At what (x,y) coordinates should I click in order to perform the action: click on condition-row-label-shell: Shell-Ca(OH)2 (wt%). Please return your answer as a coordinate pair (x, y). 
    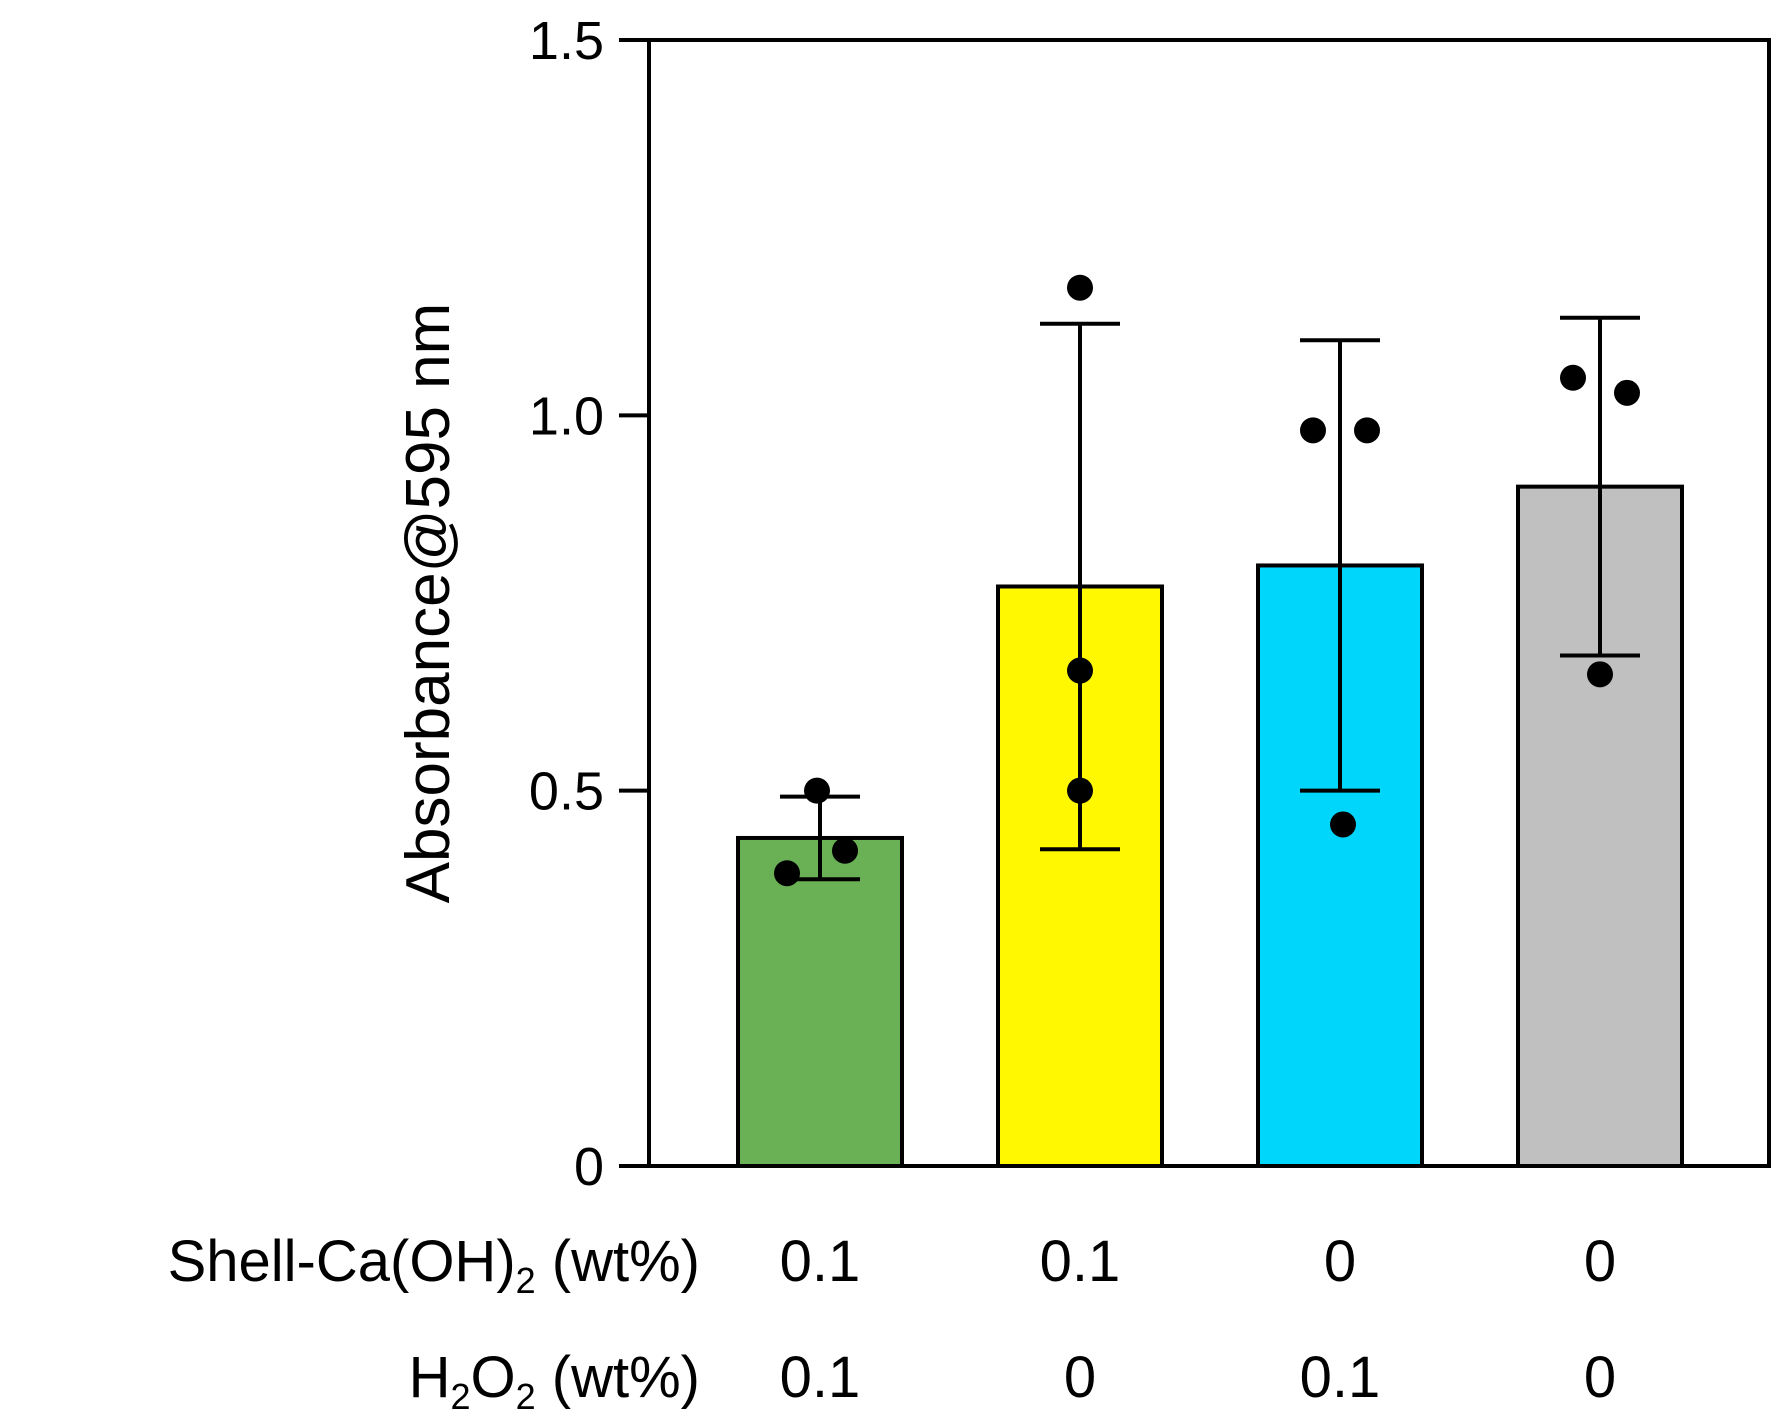
    Looking at the image, I should click on (434, 1265).